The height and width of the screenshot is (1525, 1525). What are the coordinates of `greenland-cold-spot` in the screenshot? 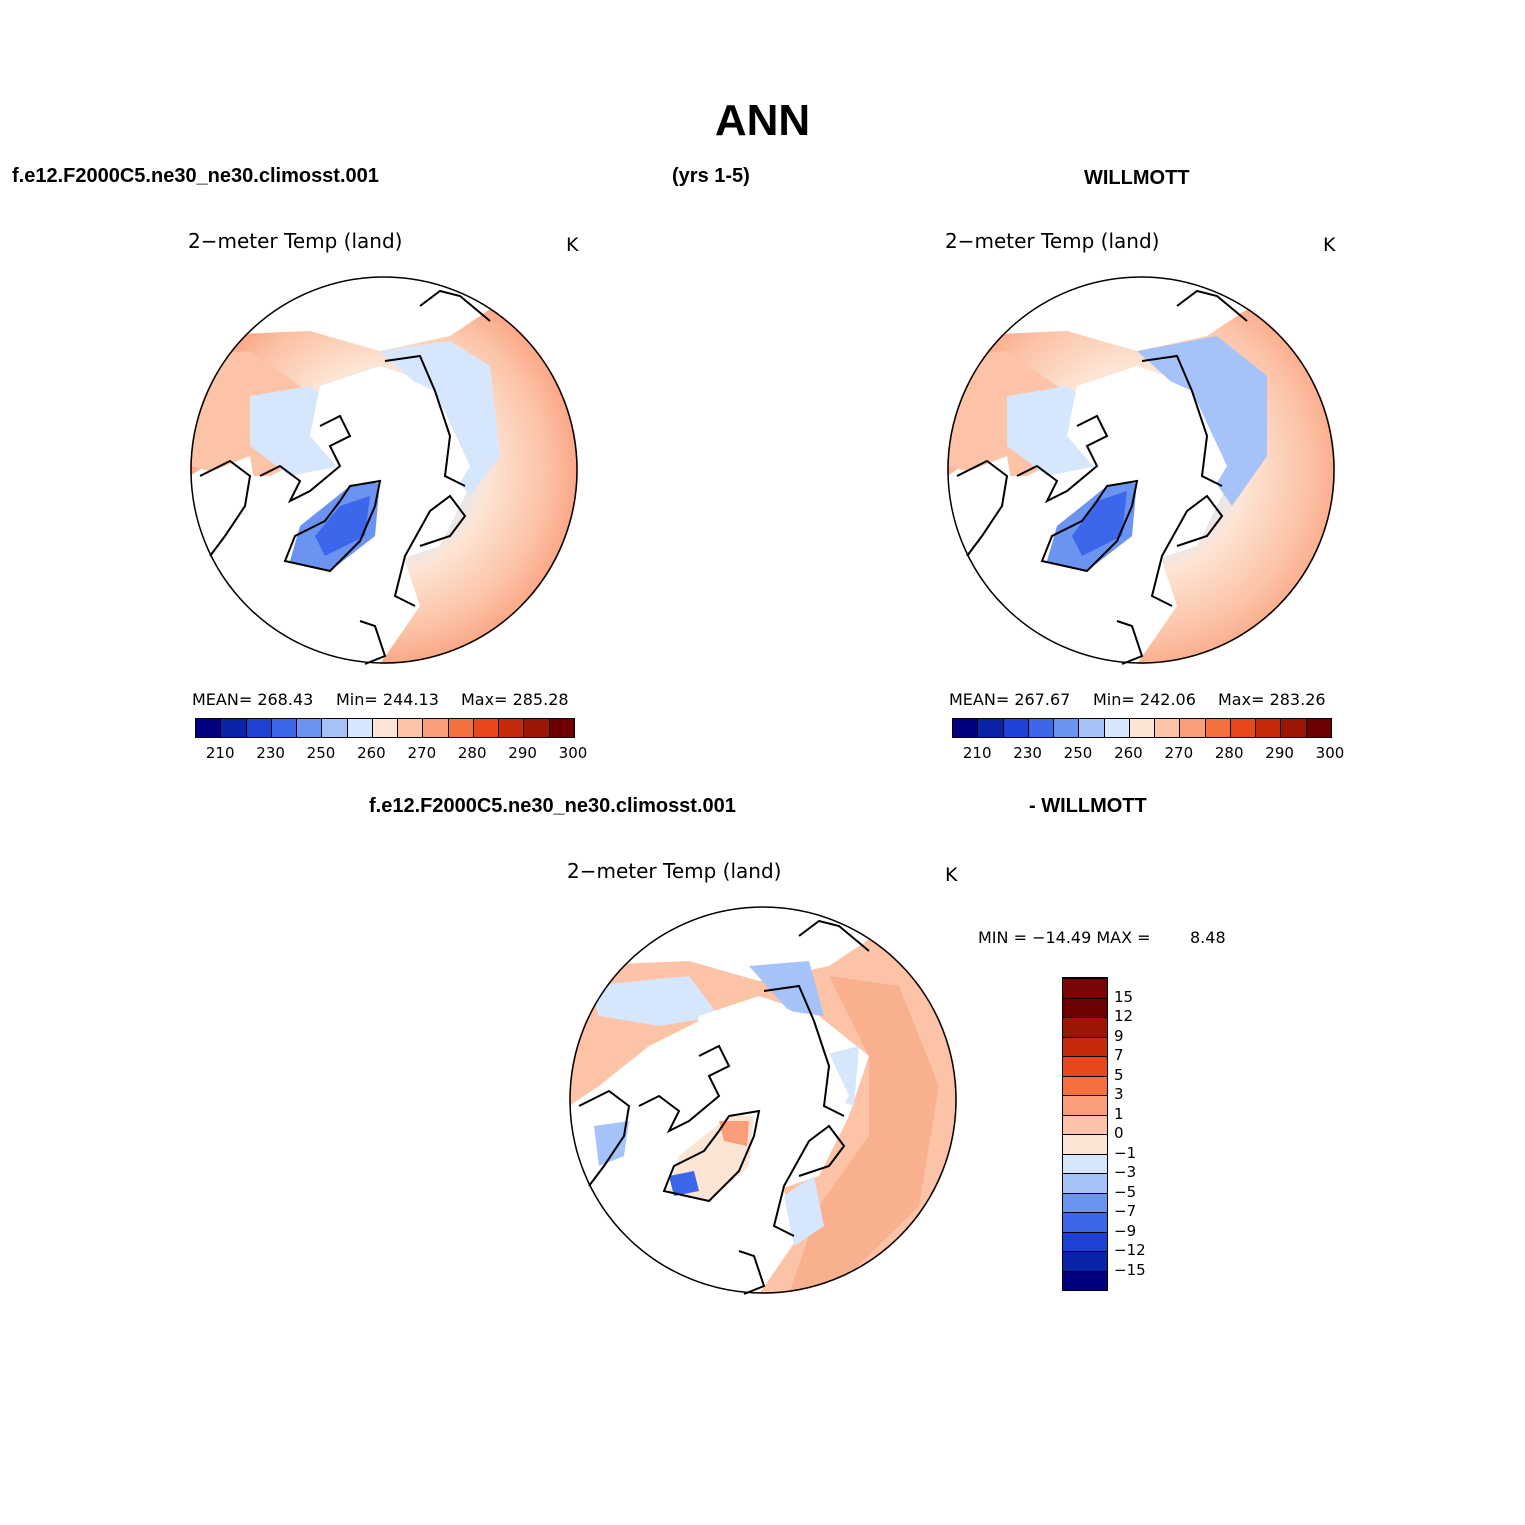 It's located at (684, 1183).